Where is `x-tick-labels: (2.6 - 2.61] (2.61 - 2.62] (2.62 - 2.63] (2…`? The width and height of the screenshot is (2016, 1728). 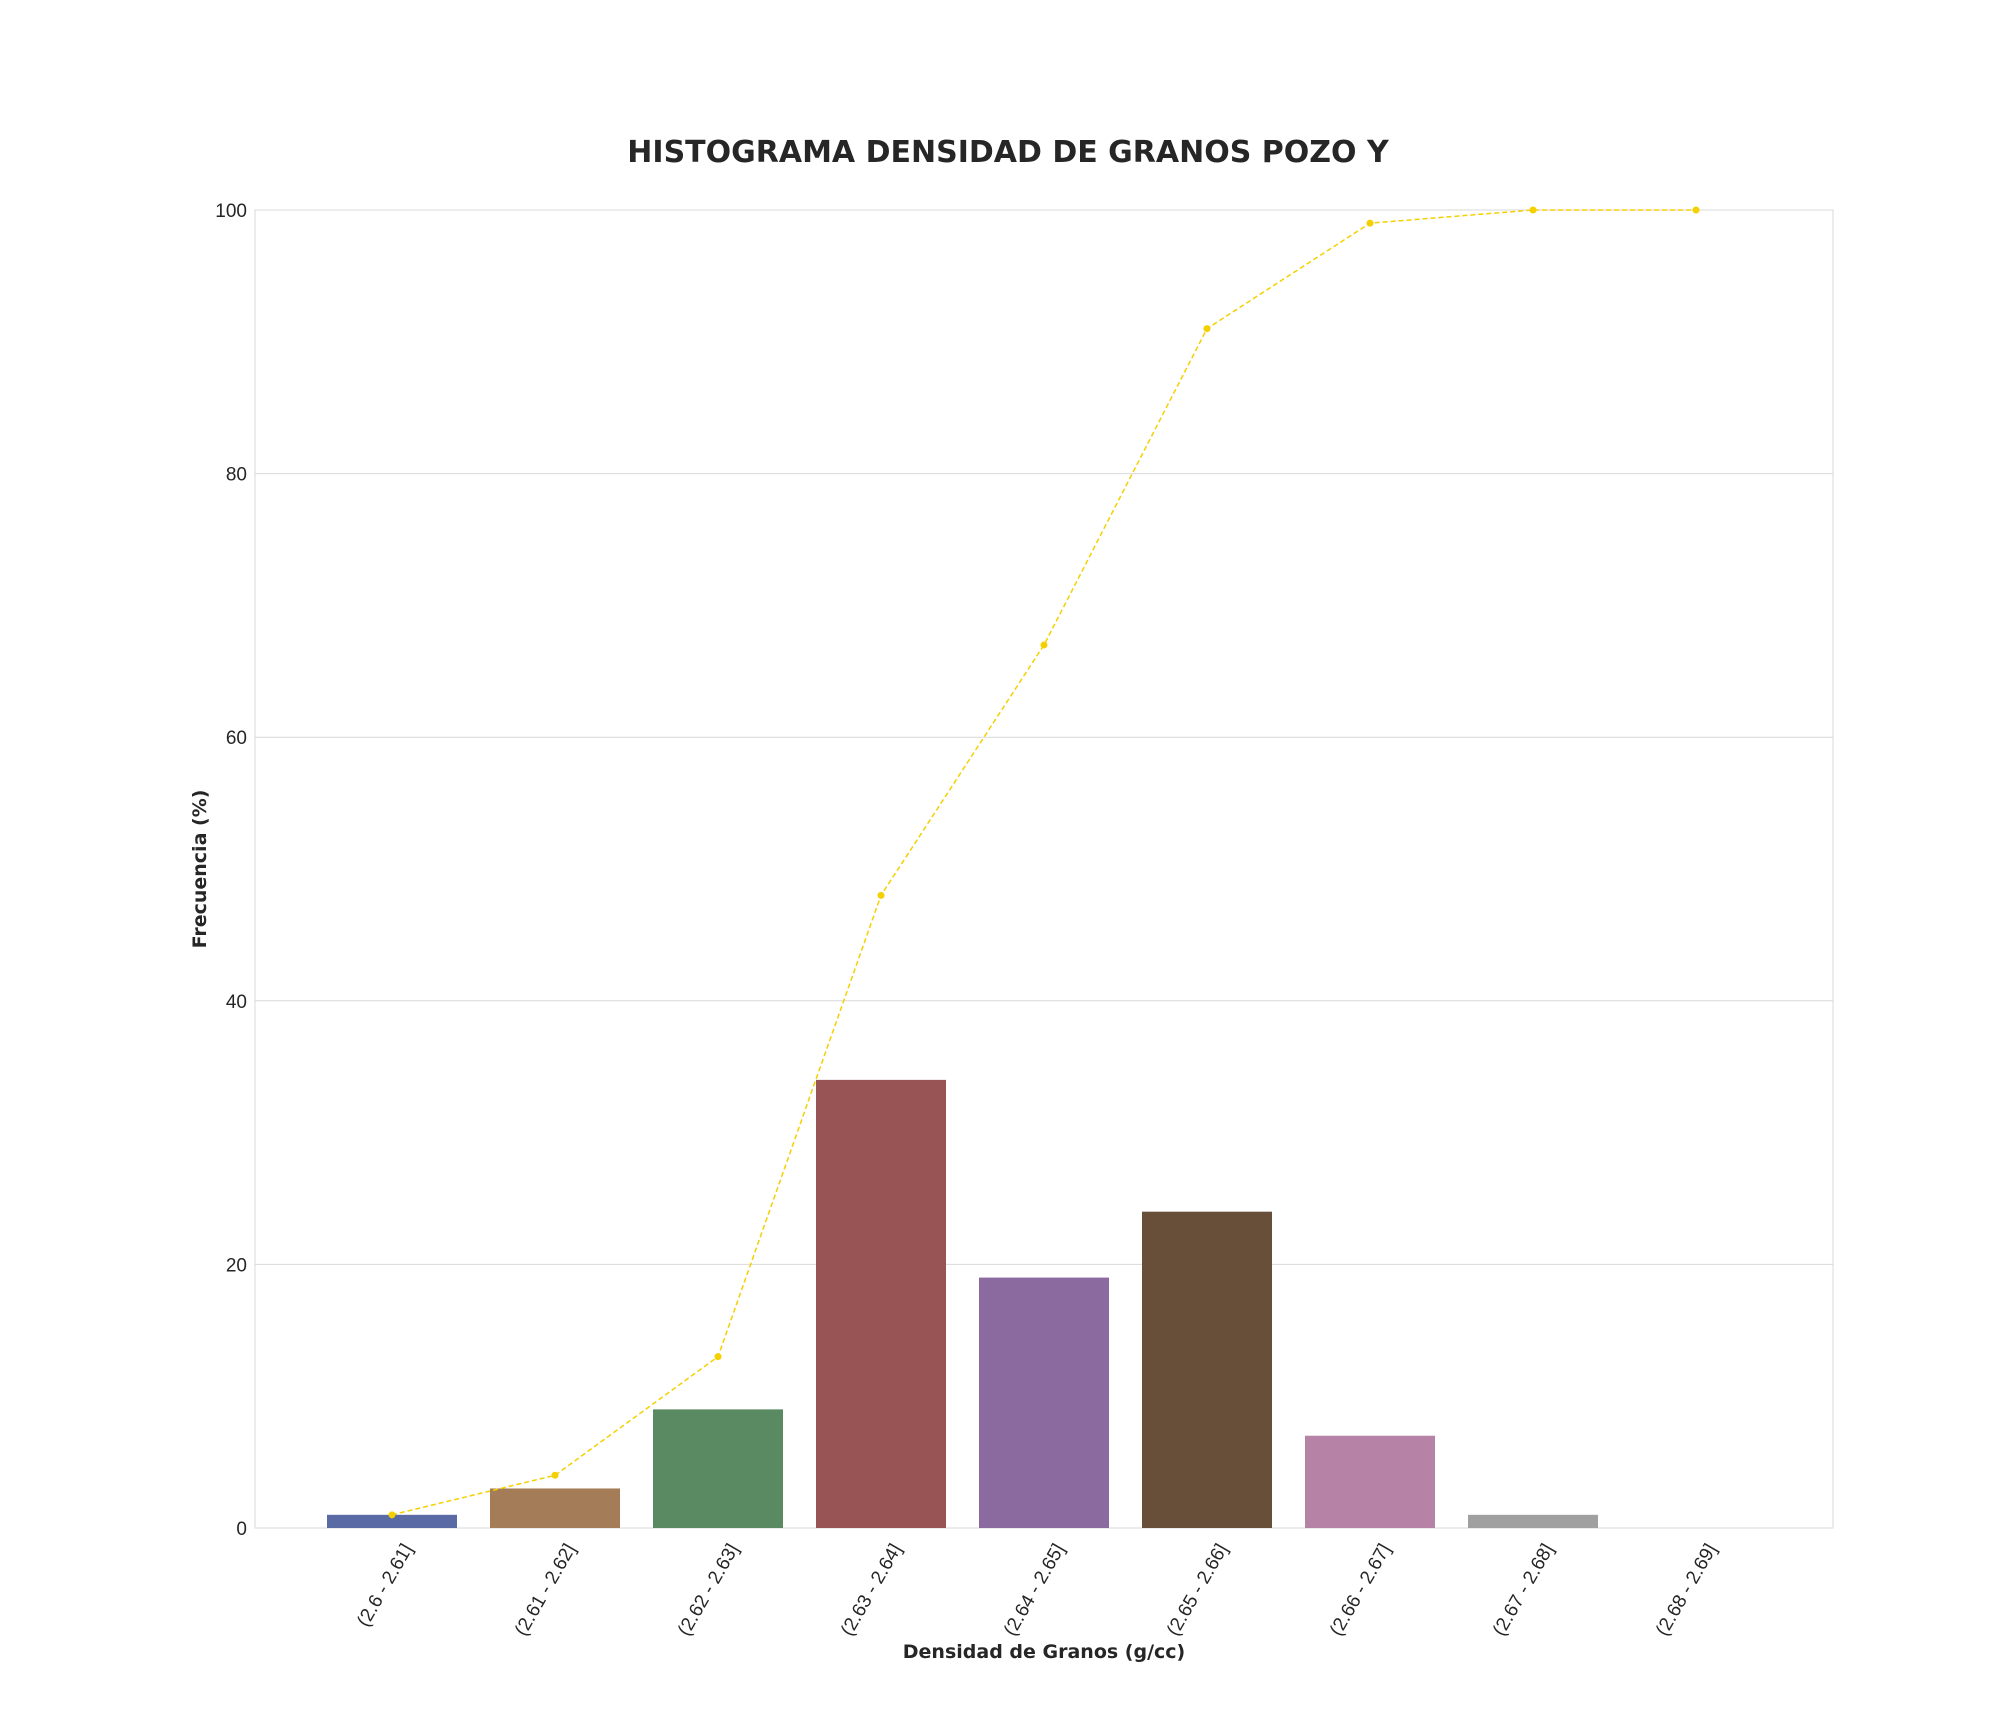
x-tick-labels: (2.6 - 2.61] (2.61 - 2.62] (2.62 - 2.63] (2… is located at coordinates (1037, 1589).